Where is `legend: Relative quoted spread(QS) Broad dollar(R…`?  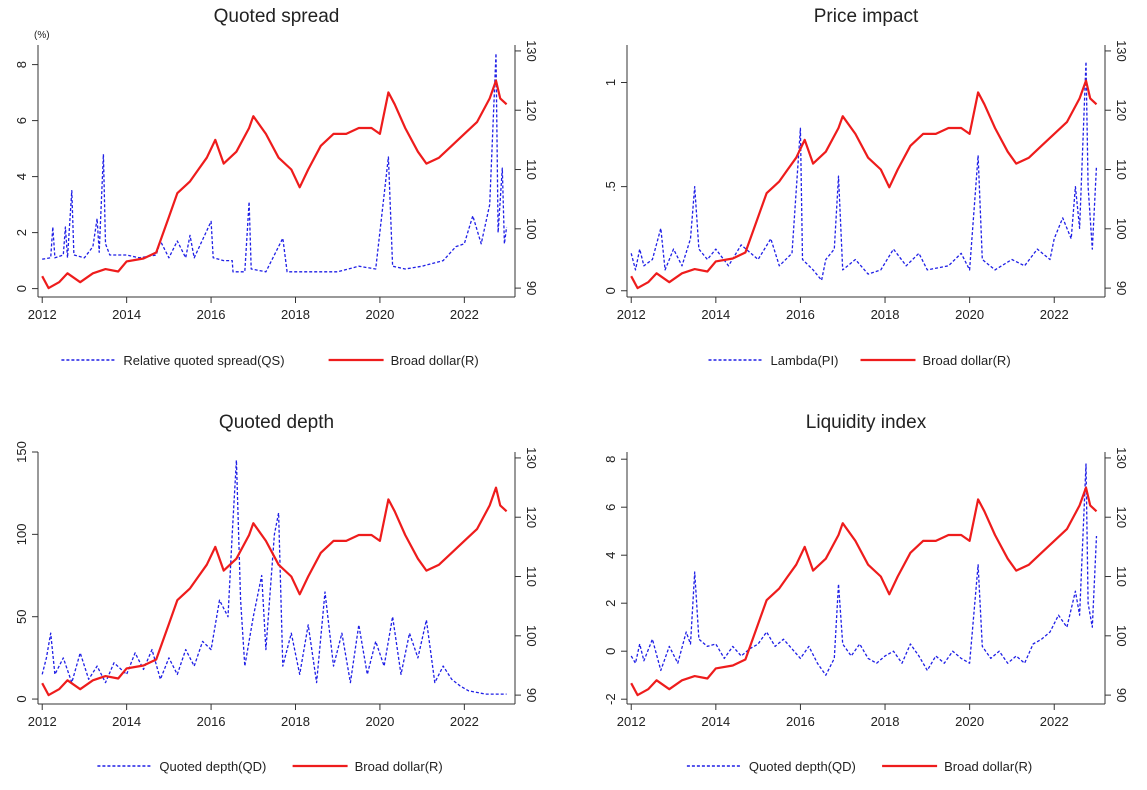
legend: Relative quoted spread(QS) Broad dollar(R… is located at coordinates (270, 360).